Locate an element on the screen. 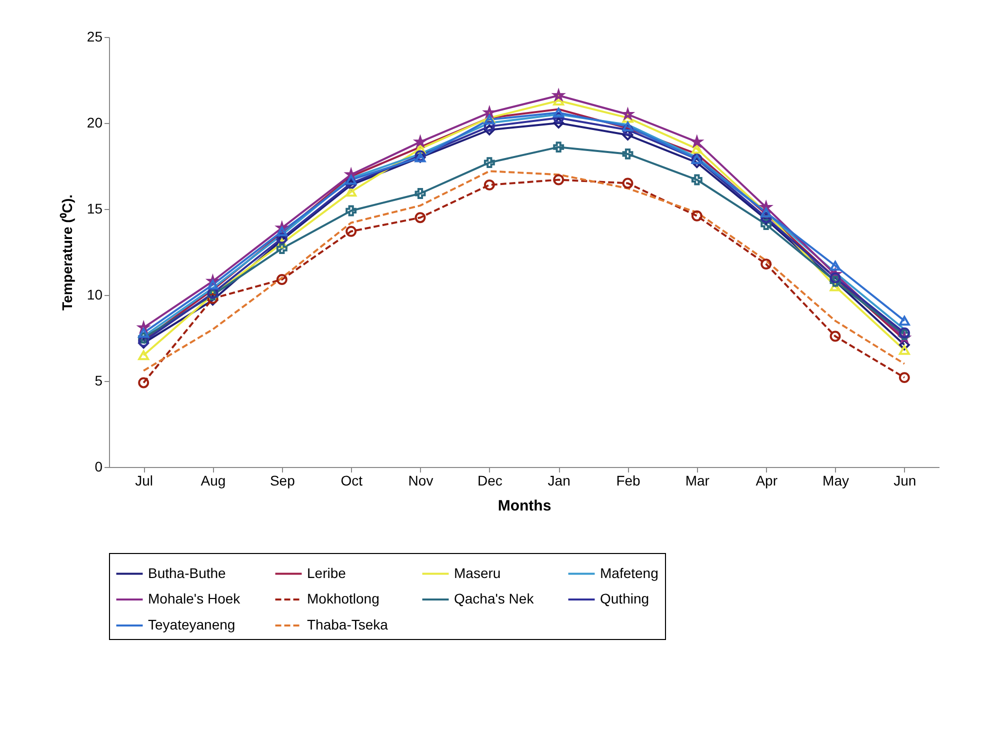 Image resolution: width=998 pixels, height=729 pixels. y-tick-label: 20 is located at coordinates (94, 122).